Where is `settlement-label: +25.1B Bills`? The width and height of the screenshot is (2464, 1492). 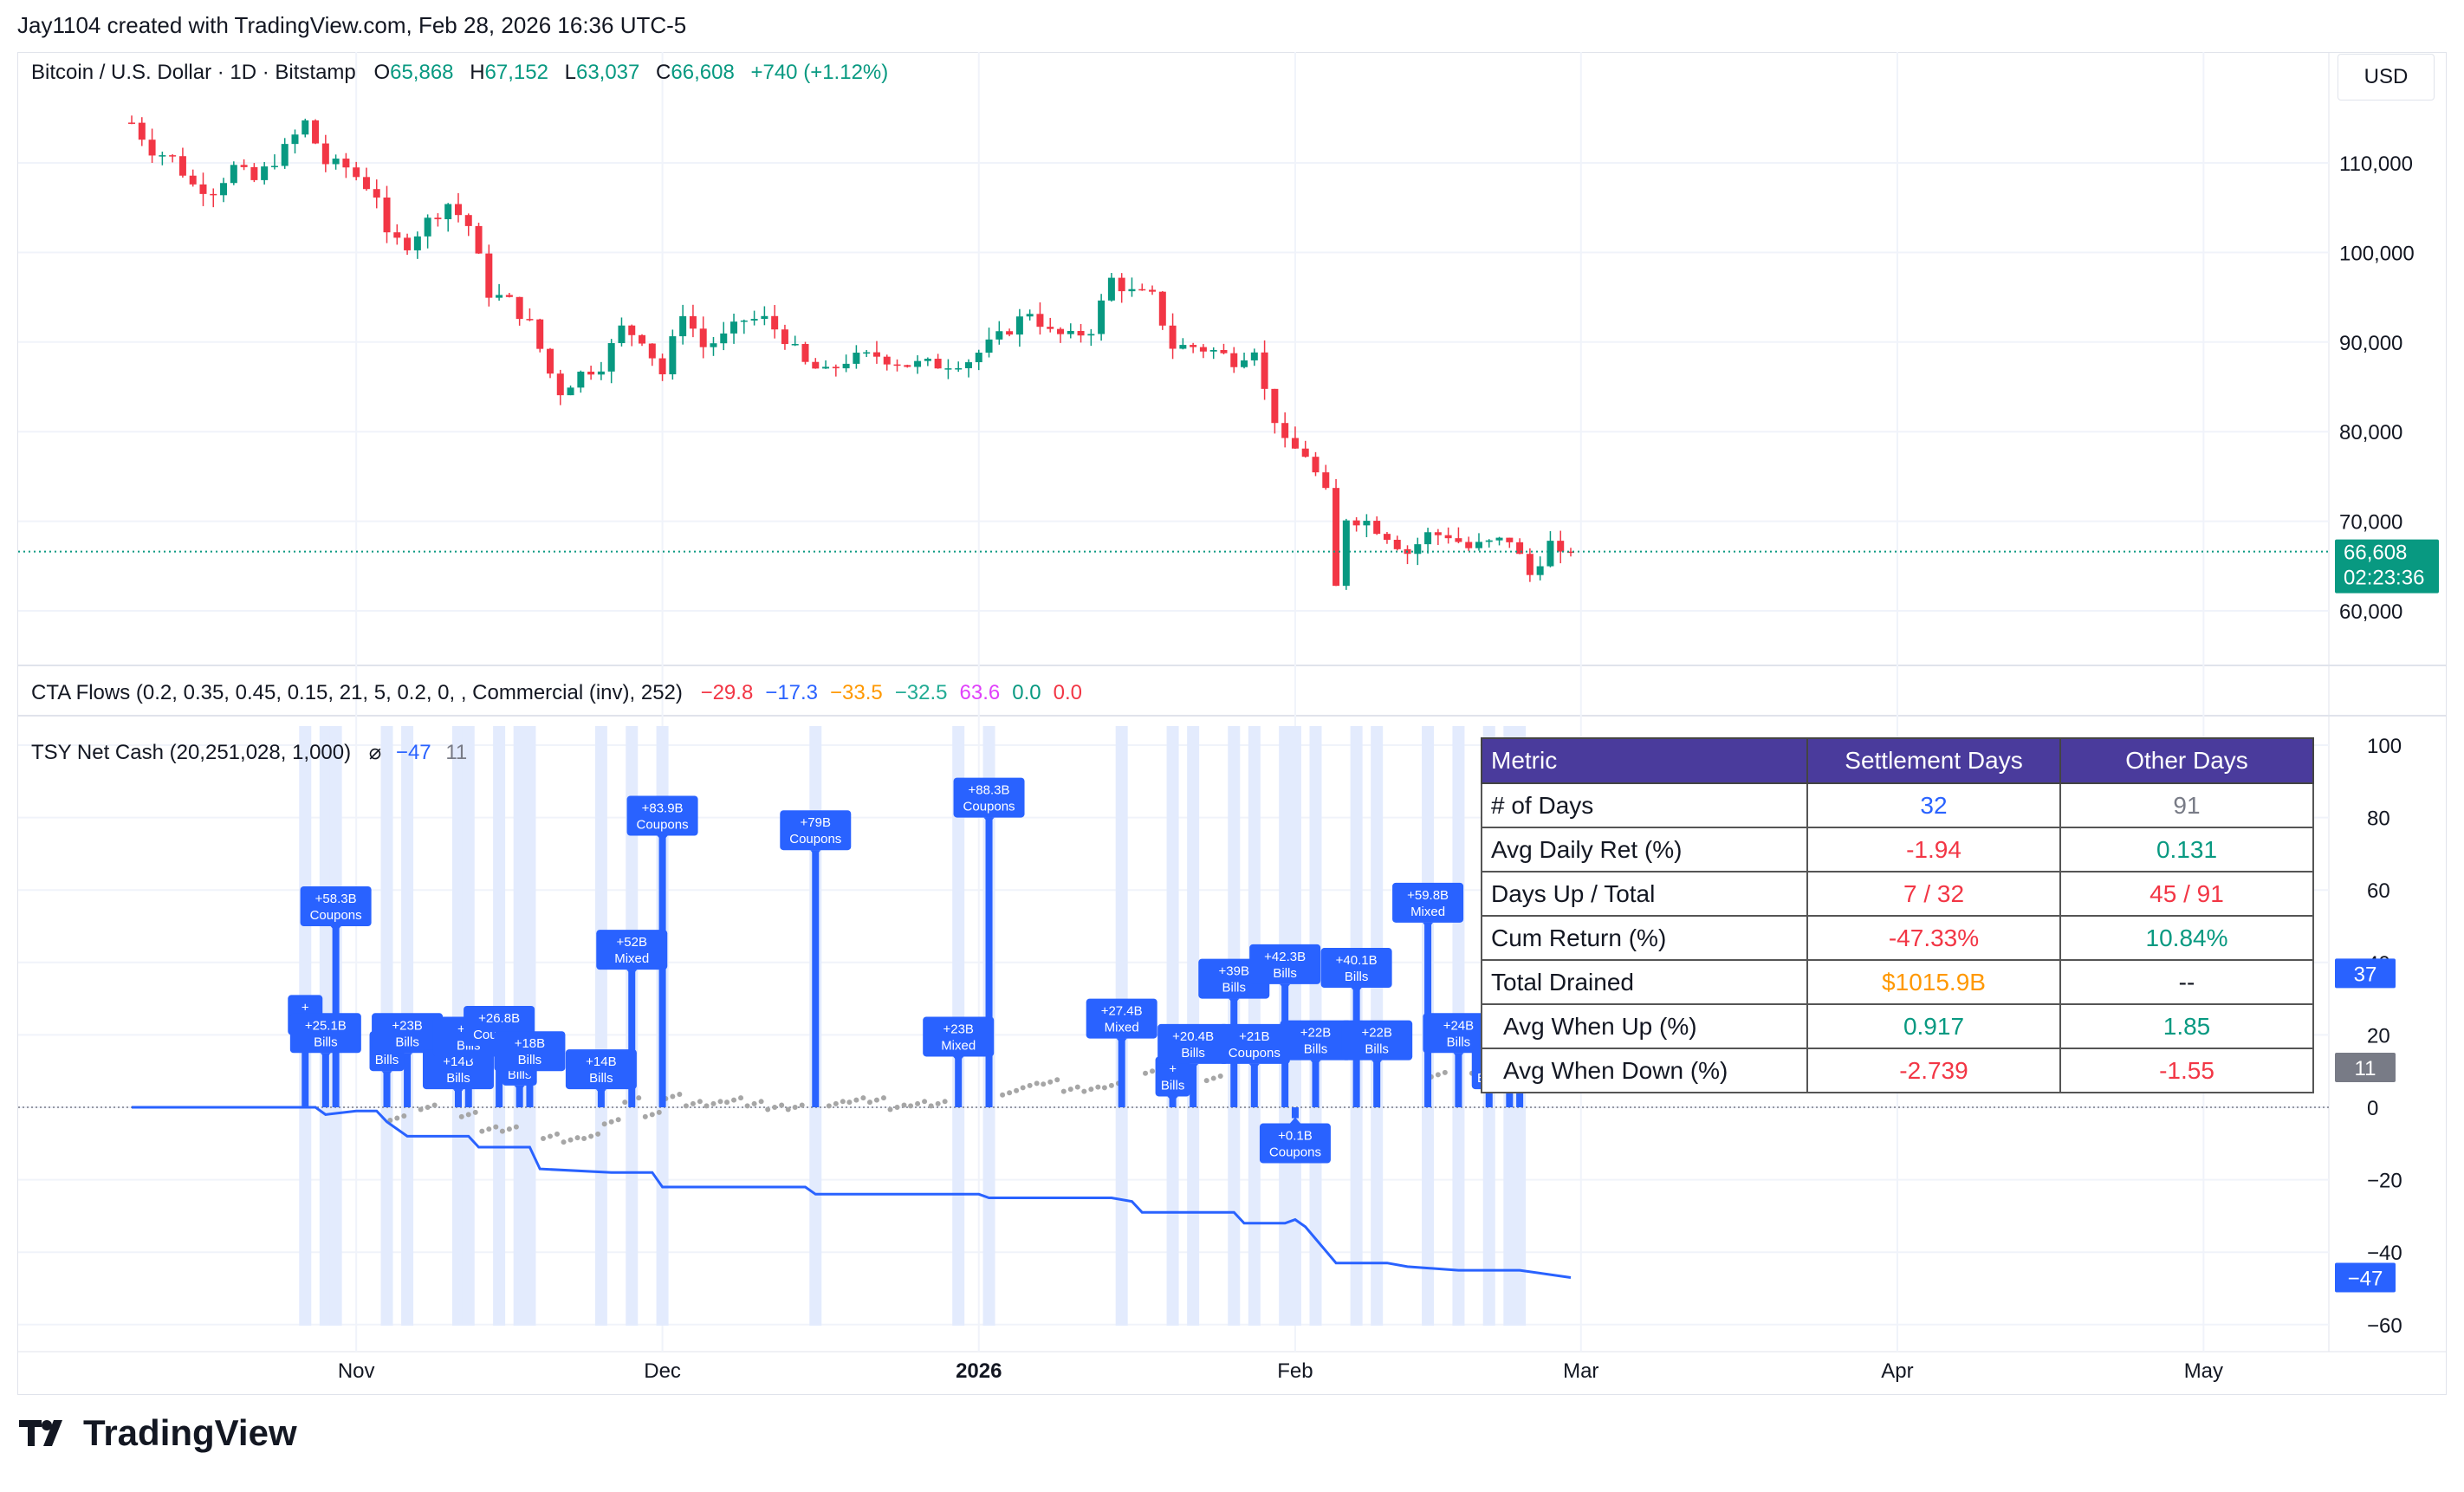 settlement-label: +25.1B Bills is located at coordinates (325, 1036).